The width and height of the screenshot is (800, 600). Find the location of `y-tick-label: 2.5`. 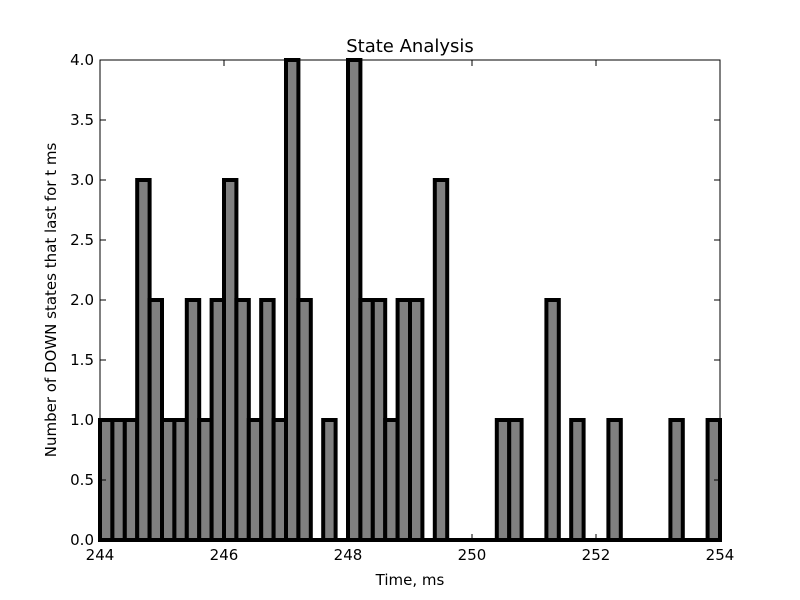

y-tick-label: 2.5 is located at coordinates (82, 240).